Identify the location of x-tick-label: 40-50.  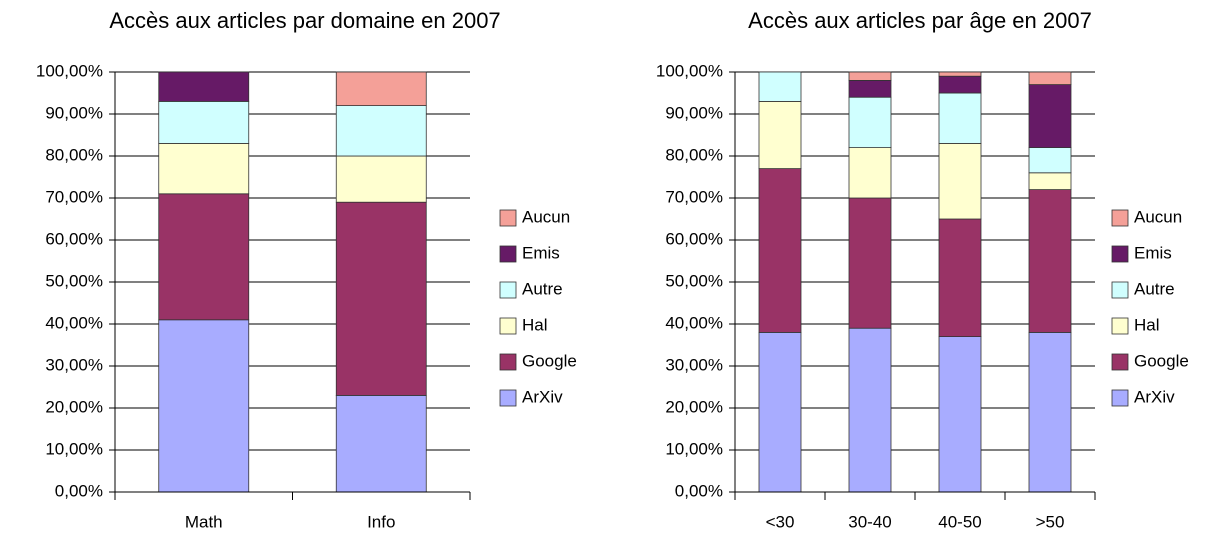
(959, 521).